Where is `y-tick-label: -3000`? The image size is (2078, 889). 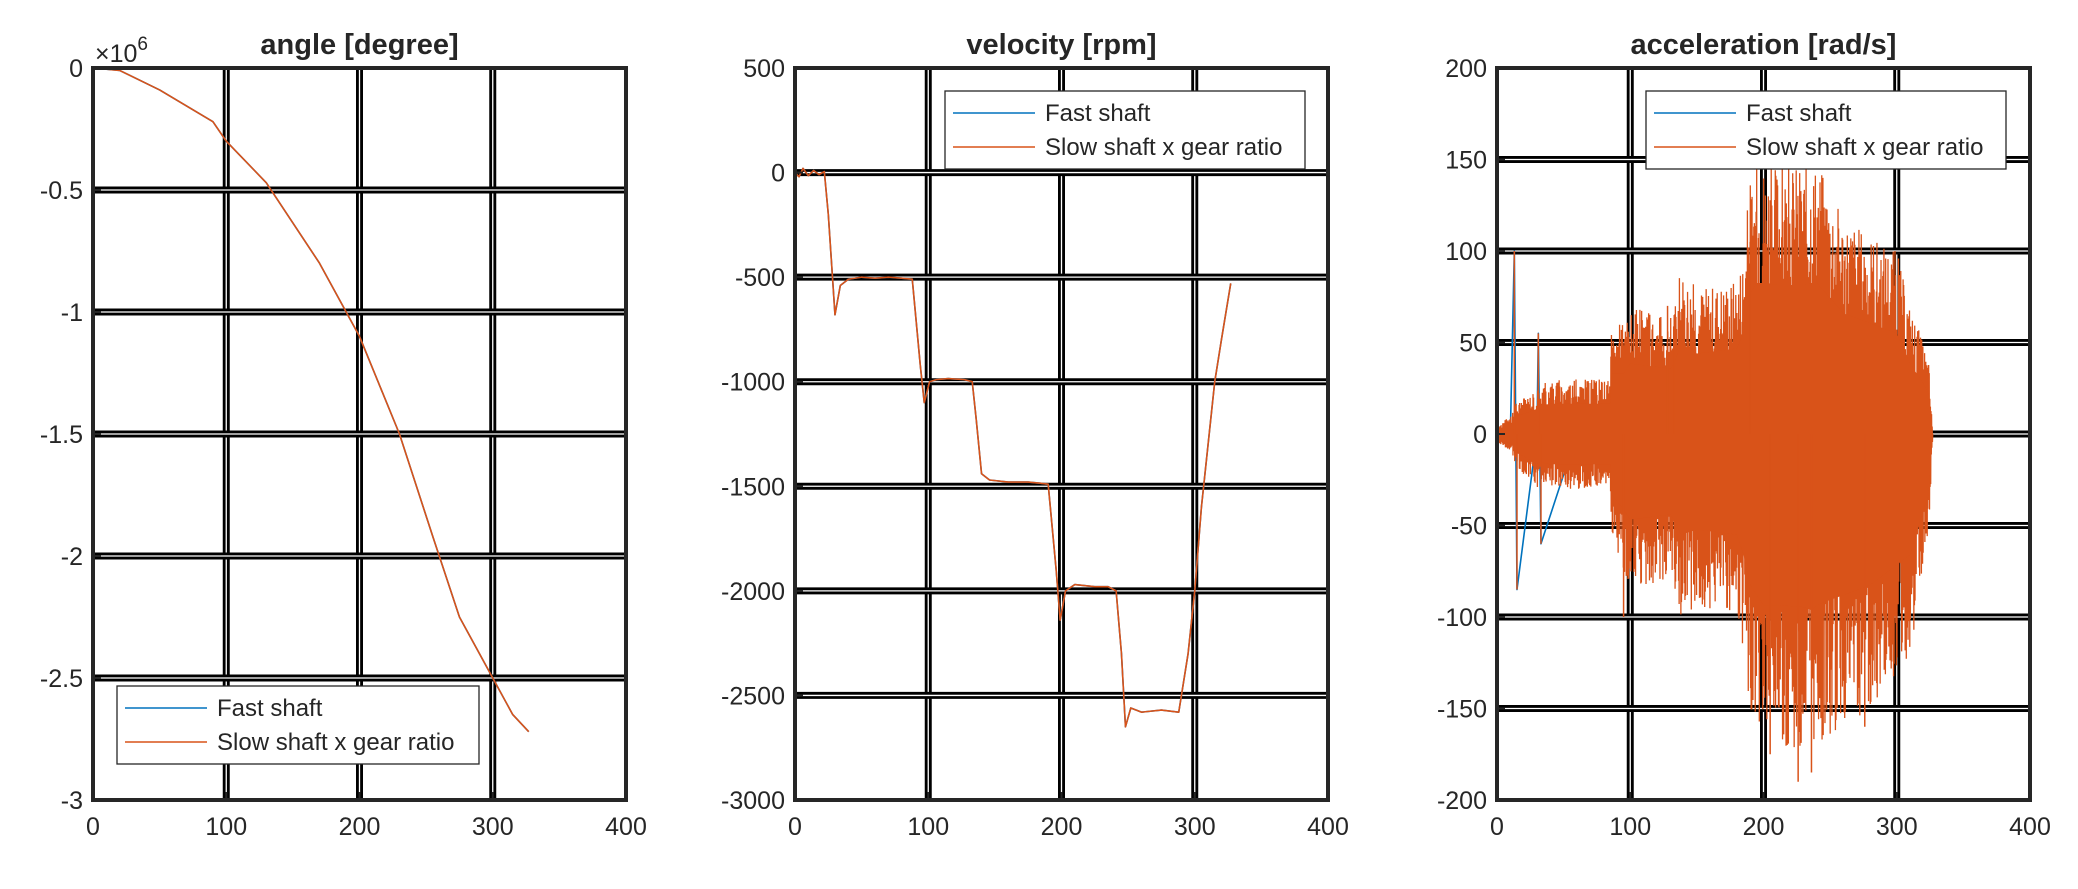
y-tick-label: -3000 is located at coordinates (753, 801).